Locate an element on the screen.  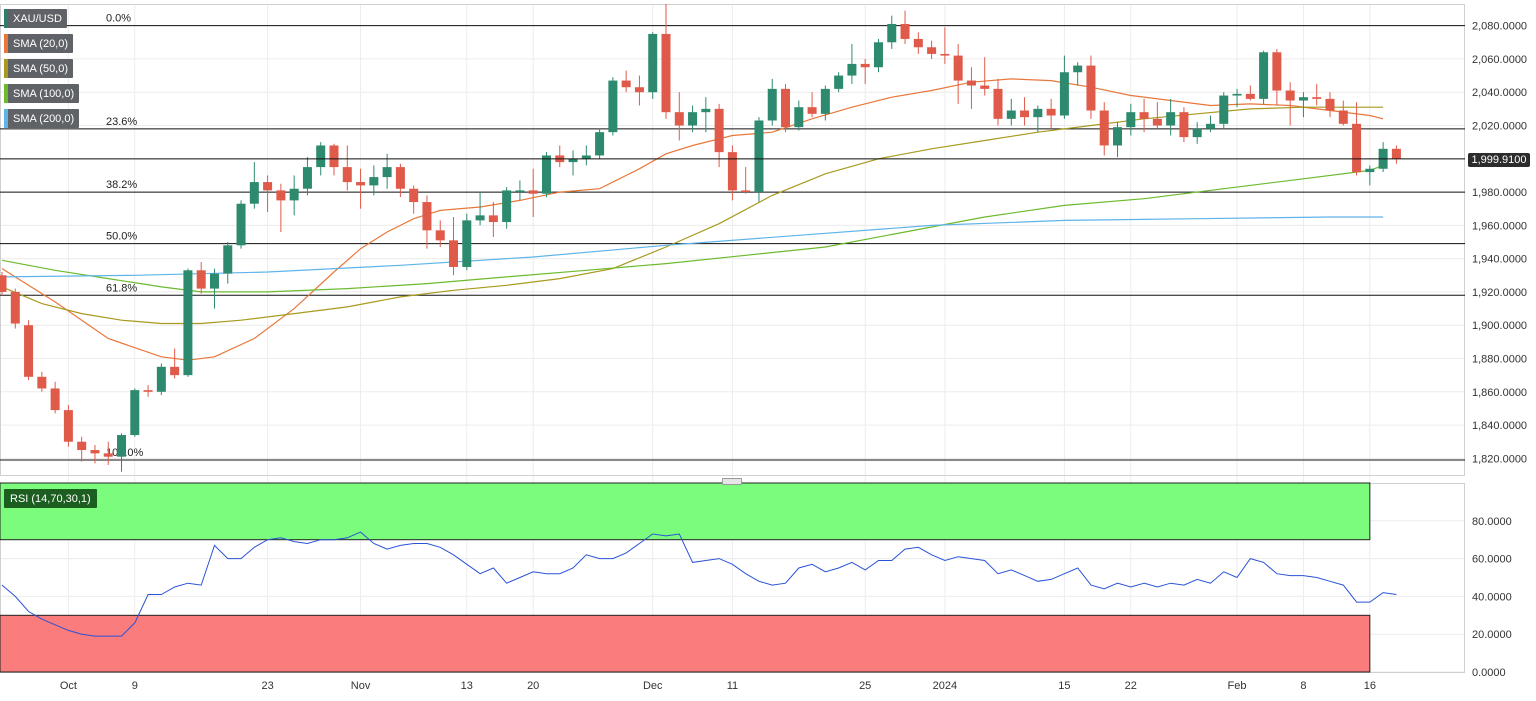
y-tick-label: 1,900.0000 is located at coordinates (1499, 326).